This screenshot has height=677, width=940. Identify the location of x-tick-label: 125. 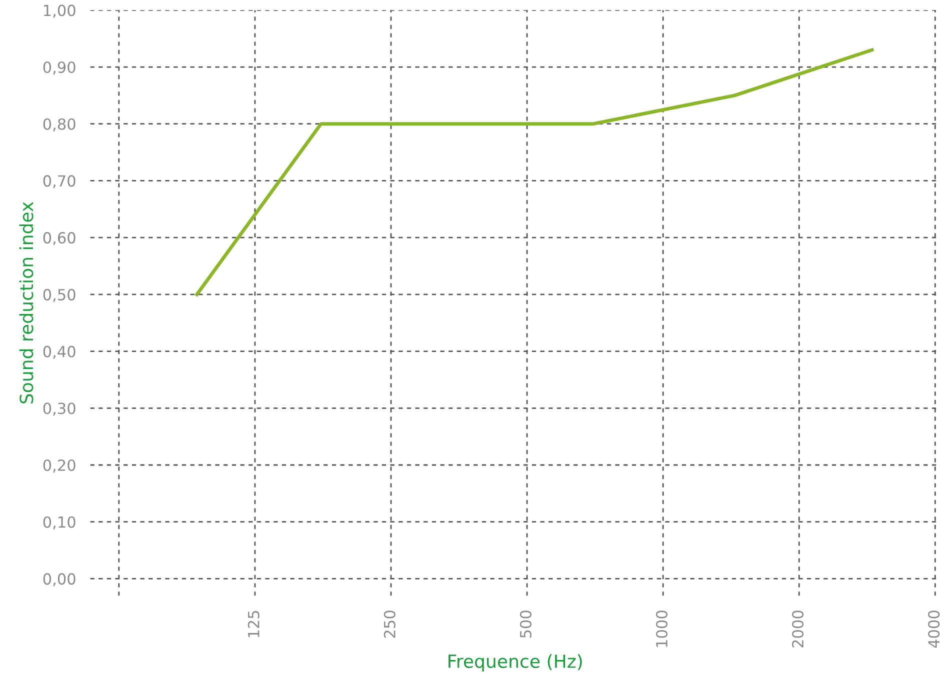
(254, 624).